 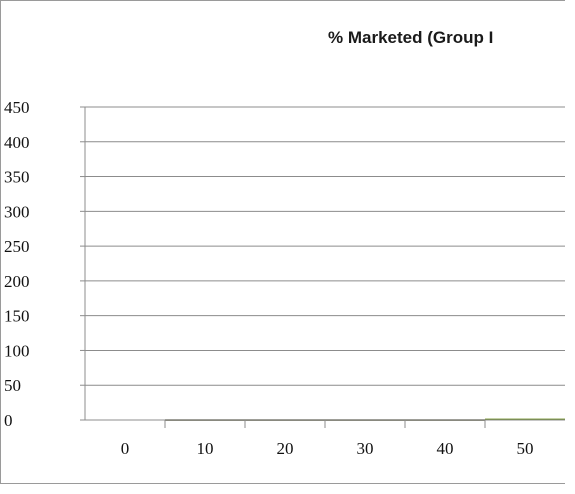 I want to click on x-tick-label: 30, so click(x=365, y=448).